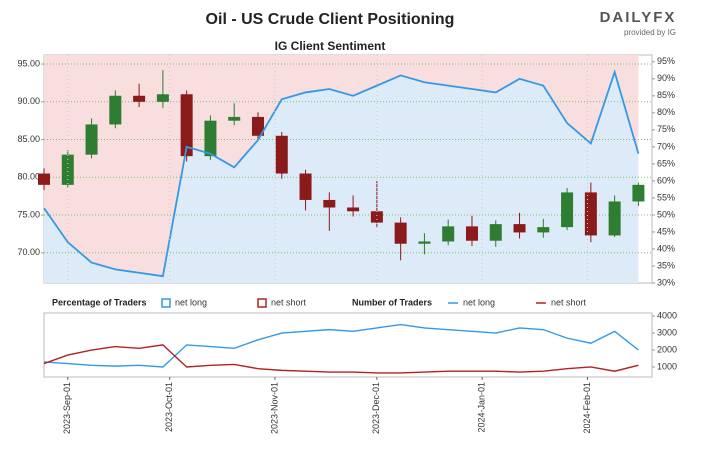  What do you see at coordinates (28, 177) in the screenshot?
I see `y-tick-label: 80.00` at bounding box center [28, 177].